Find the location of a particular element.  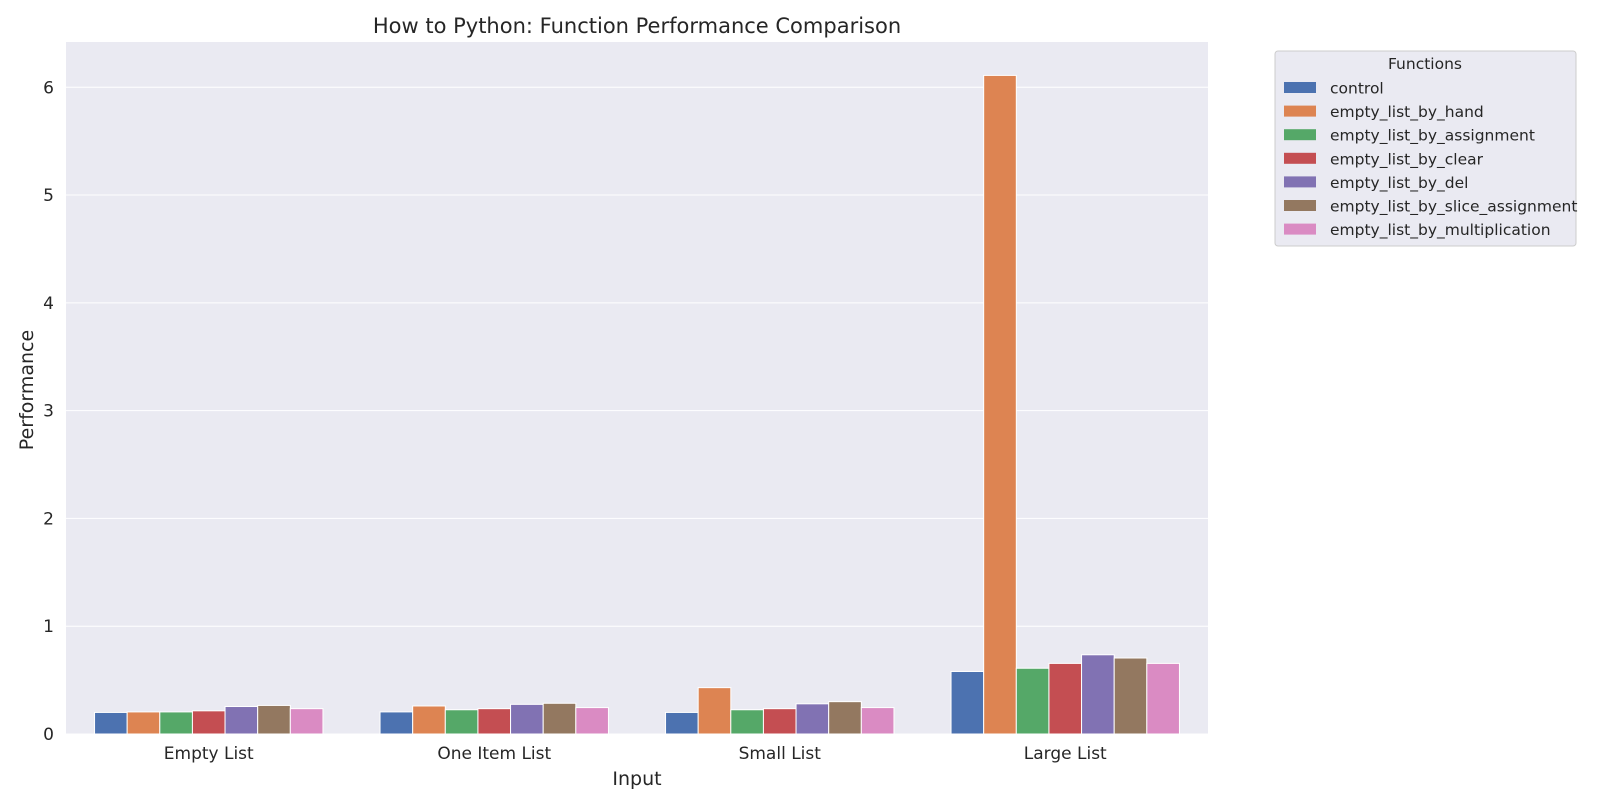

legend-label: control is located at coordinates (1357, 89).